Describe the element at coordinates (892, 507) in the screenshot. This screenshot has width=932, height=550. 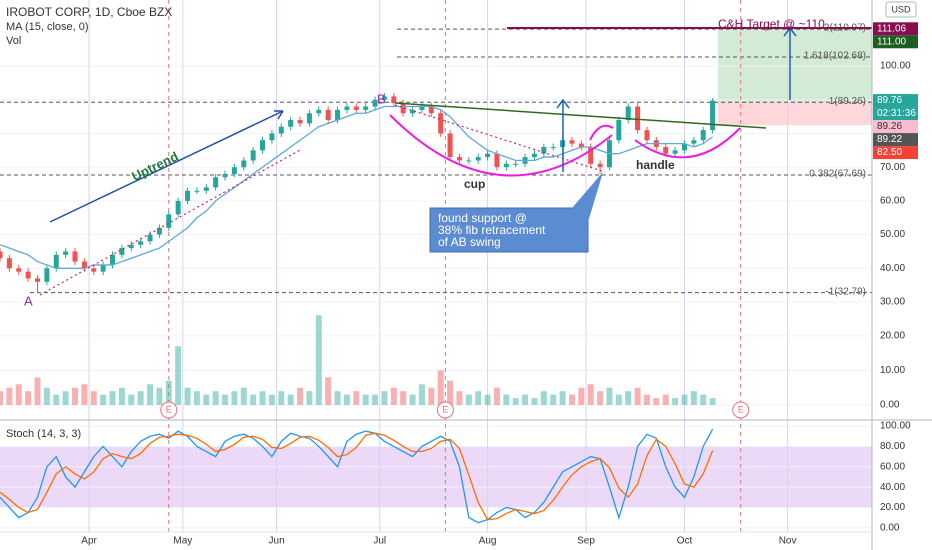
I see `stoch-tick-label: 20.00` at that location.